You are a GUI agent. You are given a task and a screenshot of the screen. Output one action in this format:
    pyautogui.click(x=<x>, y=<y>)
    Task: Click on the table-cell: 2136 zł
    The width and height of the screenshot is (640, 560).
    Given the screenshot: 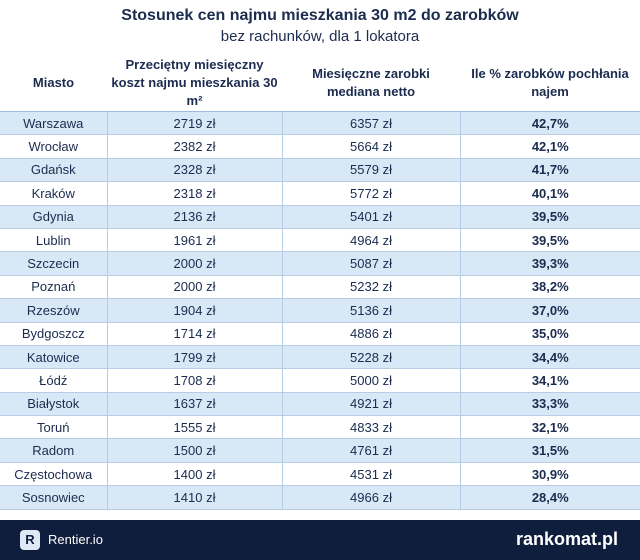 What is the action you would take?
    pyautogui.click(x=195, y=217)
    